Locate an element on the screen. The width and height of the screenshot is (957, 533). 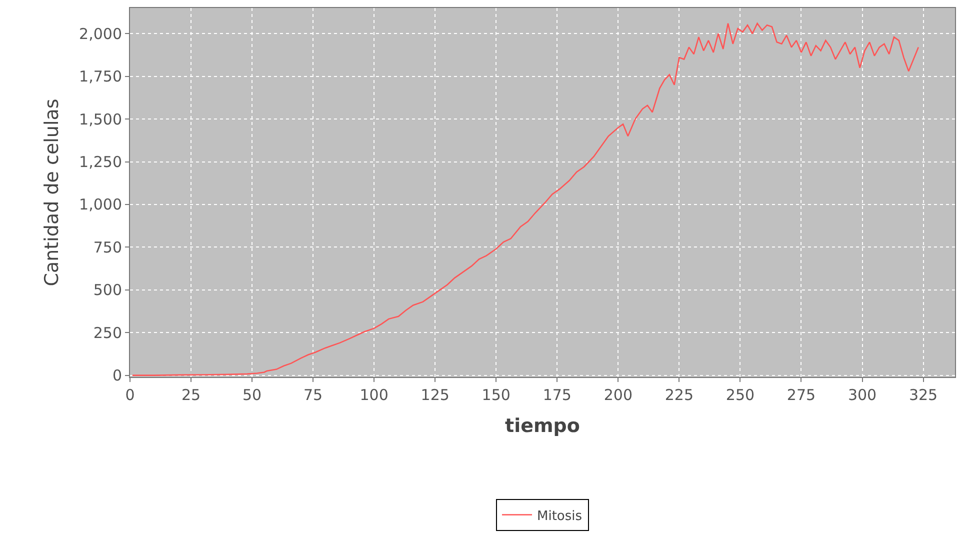
x-tick-label: 250 is located at coordinates (740, 395).